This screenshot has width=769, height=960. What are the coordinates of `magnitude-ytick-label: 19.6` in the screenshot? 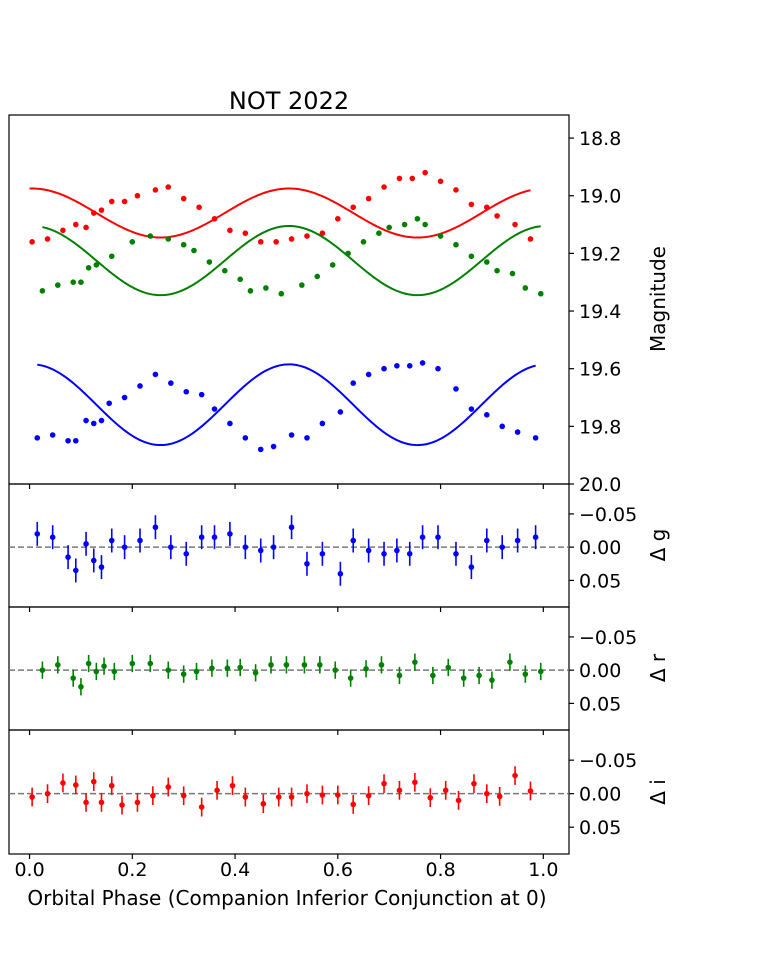 It's located at (600, 370).